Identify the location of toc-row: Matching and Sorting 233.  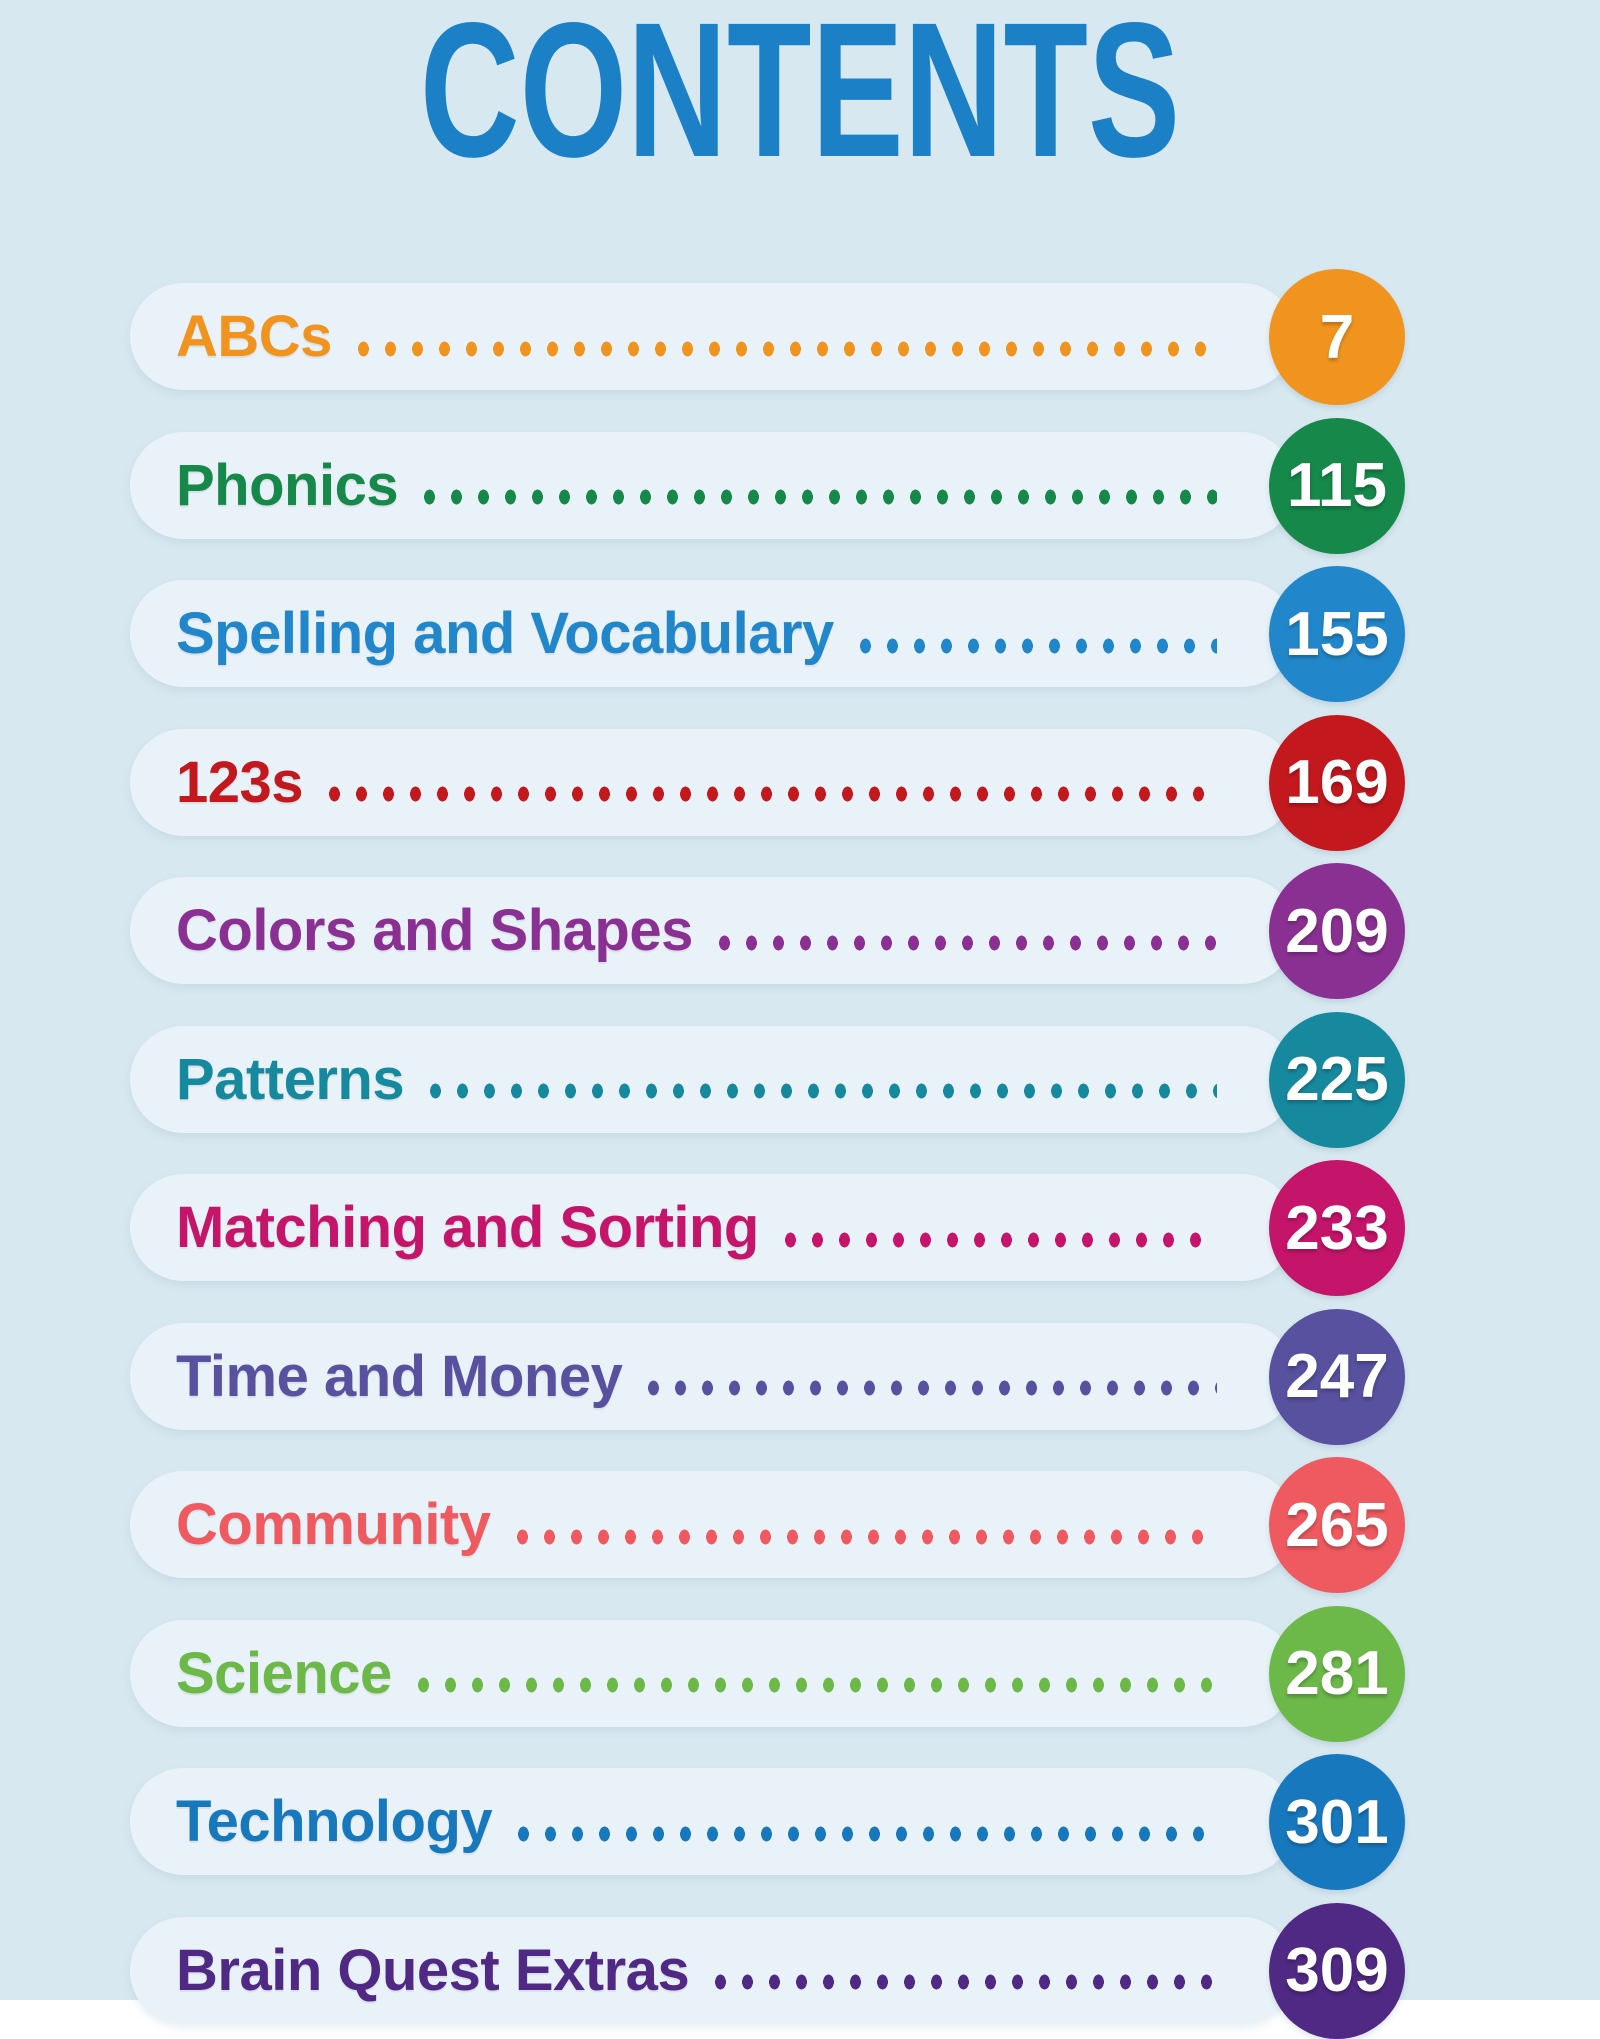
(768, 1228).